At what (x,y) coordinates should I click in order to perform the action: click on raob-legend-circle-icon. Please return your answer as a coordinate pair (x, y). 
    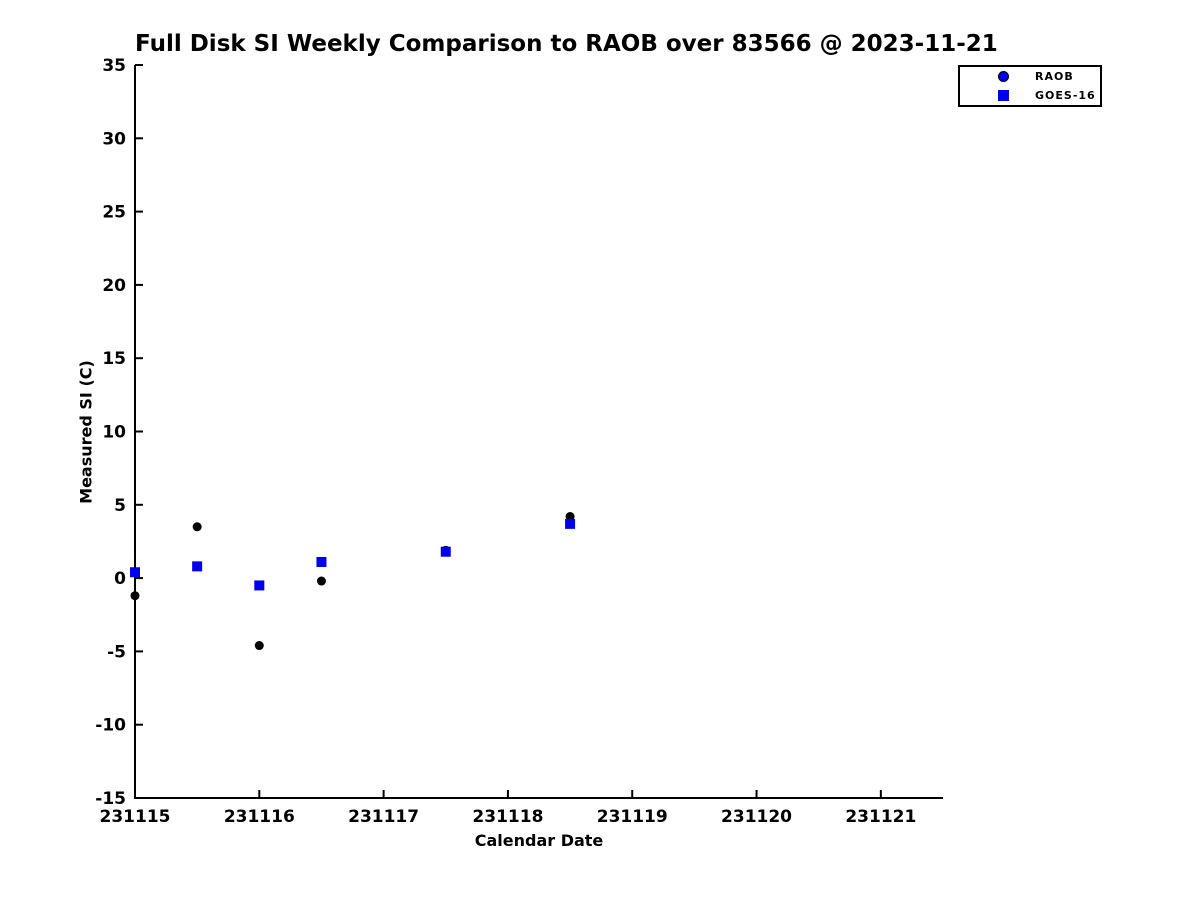
    Looking at the image, I should click on (1003, 76).